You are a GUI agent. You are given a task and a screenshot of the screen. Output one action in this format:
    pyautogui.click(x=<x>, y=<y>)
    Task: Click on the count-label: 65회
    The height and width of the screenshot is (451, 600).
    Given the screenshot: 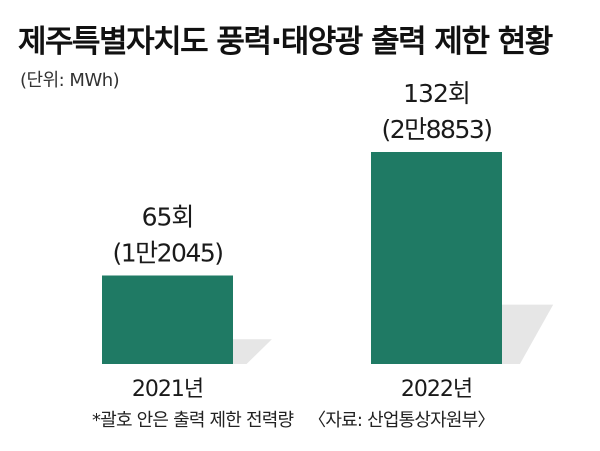 What is the action you would take?
    pyautogui.click(x=168, y=216)
    